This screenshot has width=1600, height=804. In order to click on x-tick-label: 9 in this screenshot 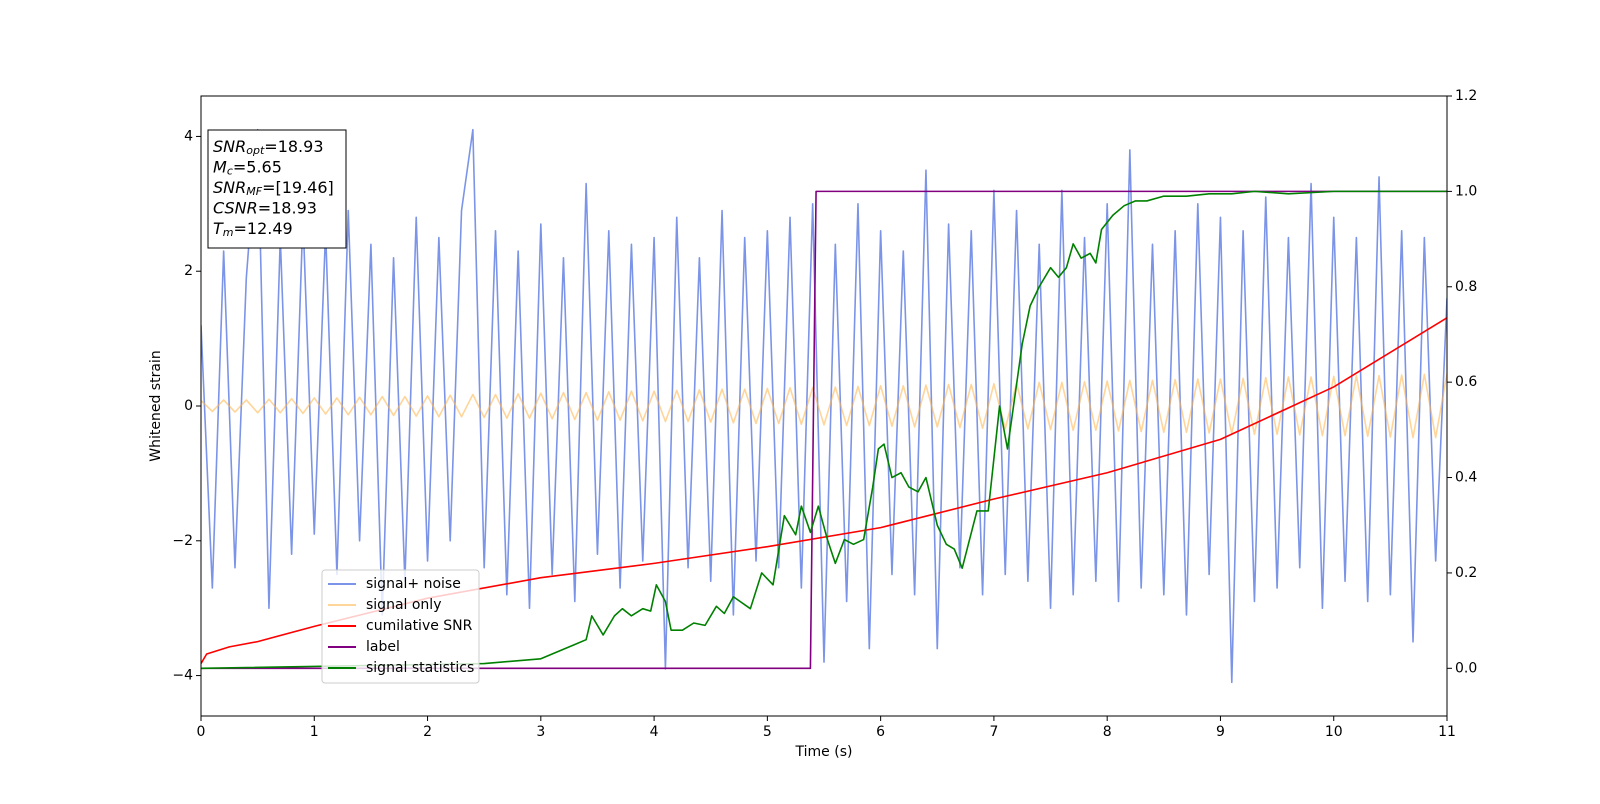, I will do `click(1220, 732)`.